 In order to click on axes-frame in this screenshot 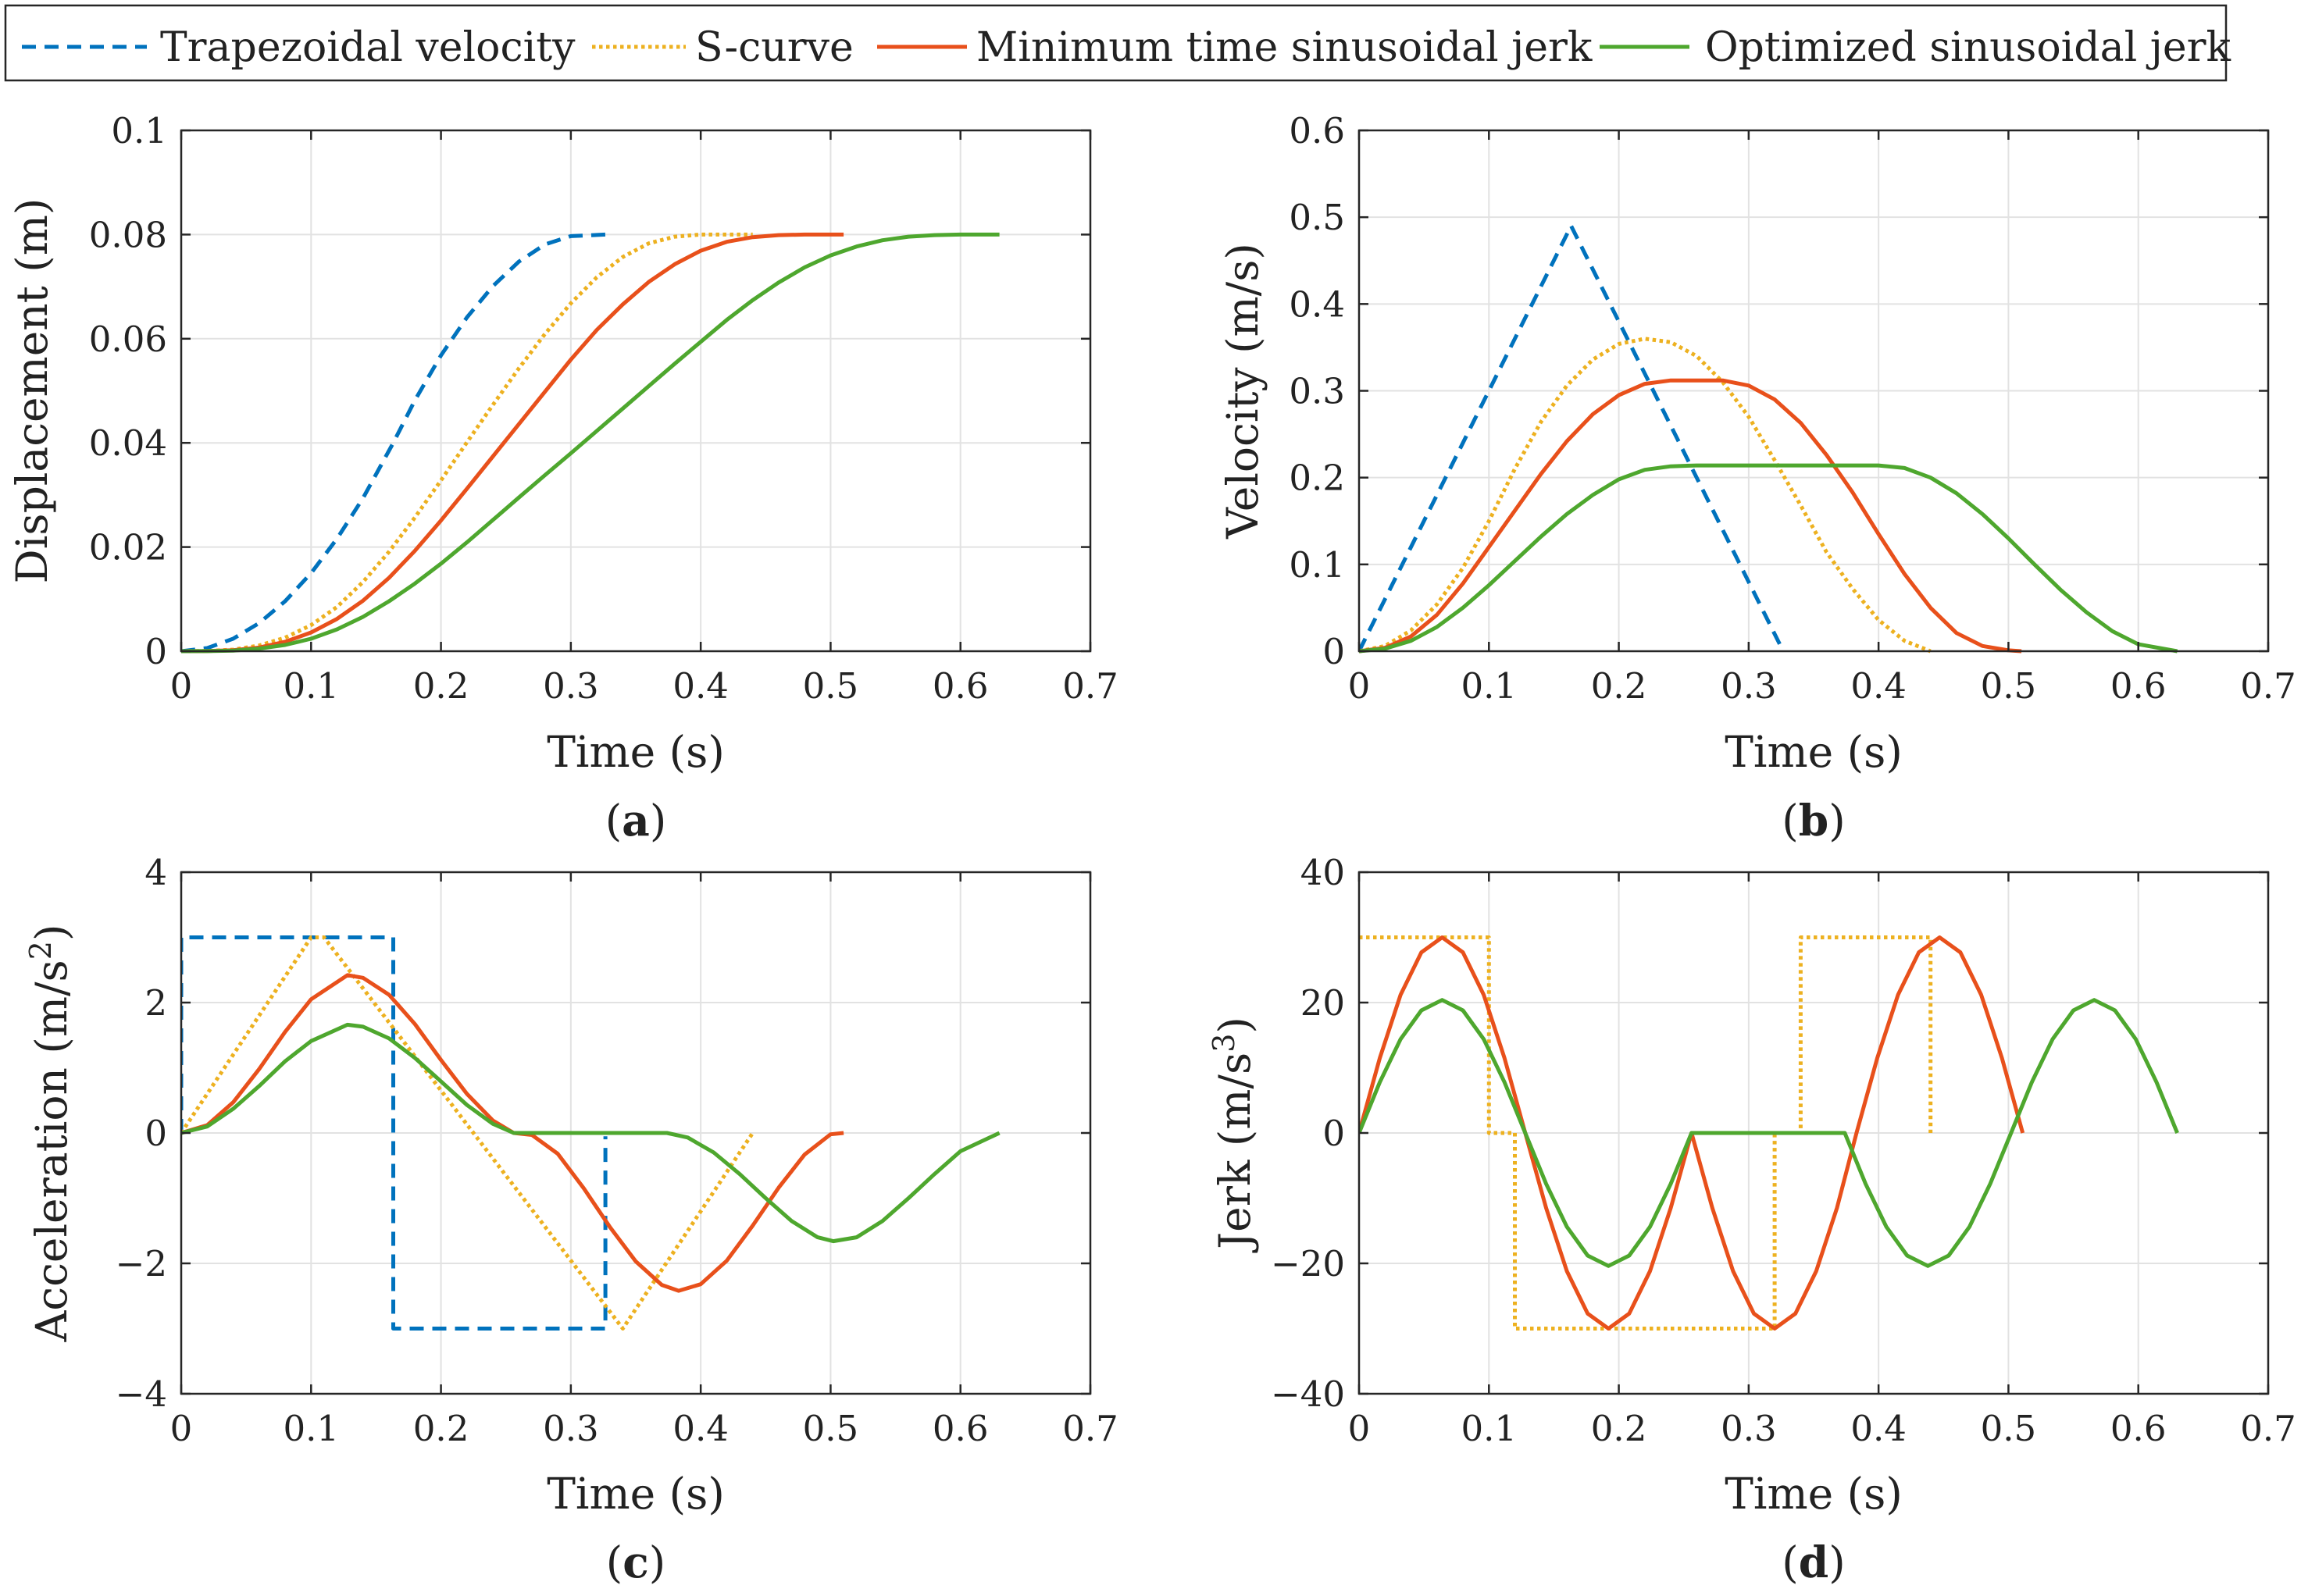, I will do `click(636, 391)`.